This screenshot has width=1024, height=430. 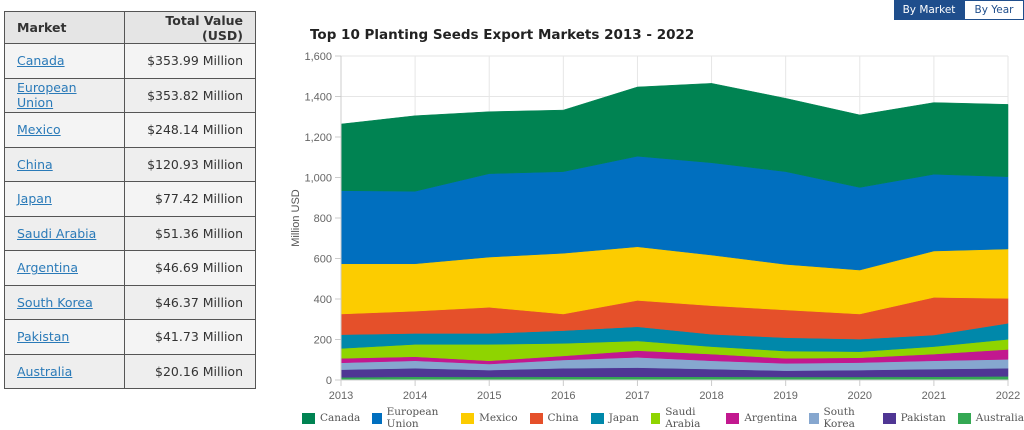 I want to click on table-row: Japan $77.42 Million, so click(x=130, y=199).